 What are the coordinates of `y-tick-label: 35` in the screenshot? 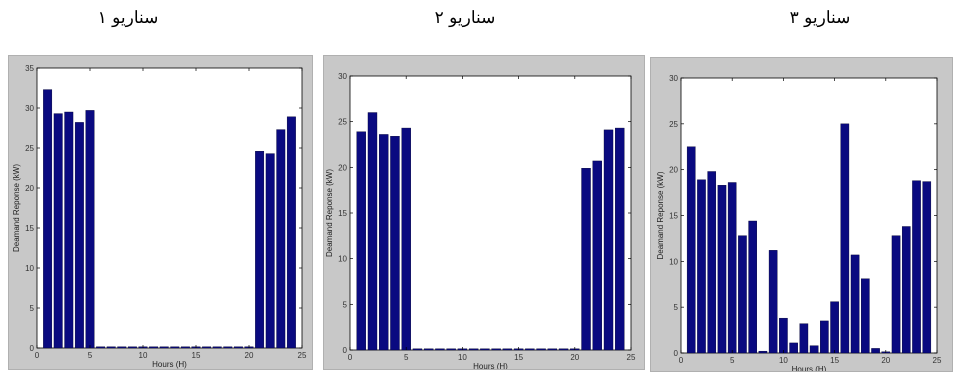 It's located at (29, 68).